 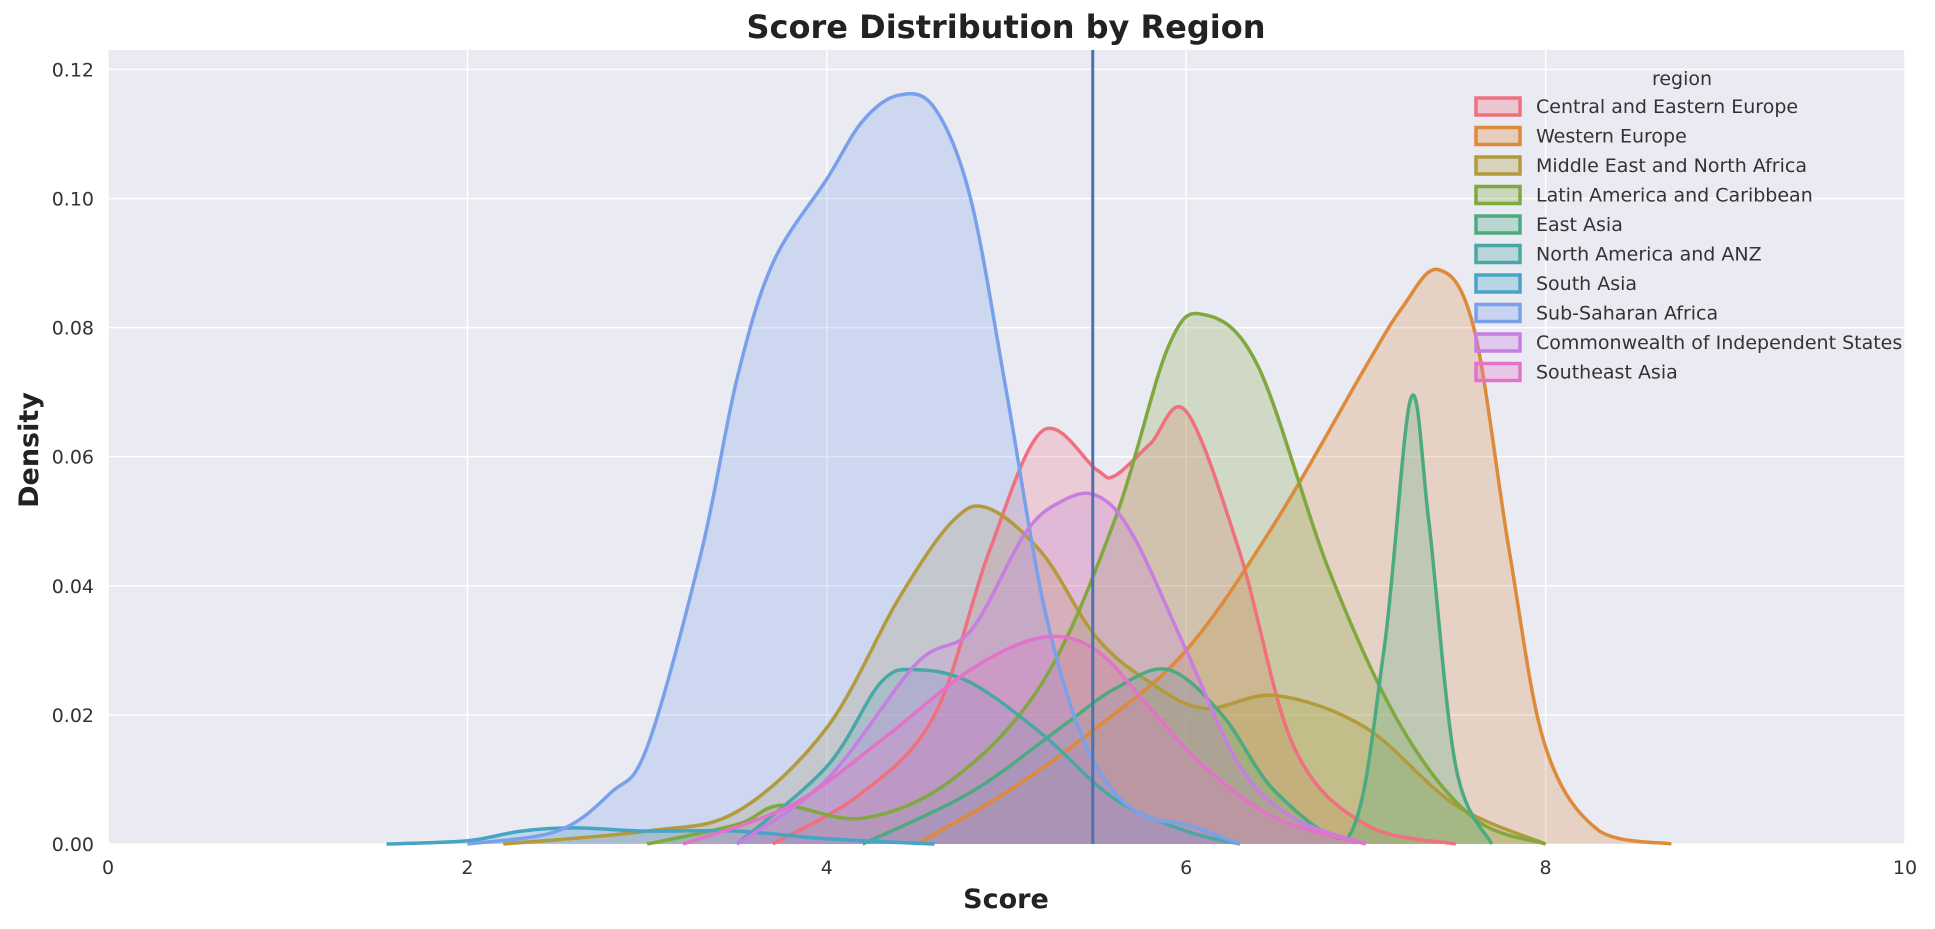 I want to click on legend-item-central-and-eastern-europe: Central and Eastern Europe, so click(x=1636, y=107).